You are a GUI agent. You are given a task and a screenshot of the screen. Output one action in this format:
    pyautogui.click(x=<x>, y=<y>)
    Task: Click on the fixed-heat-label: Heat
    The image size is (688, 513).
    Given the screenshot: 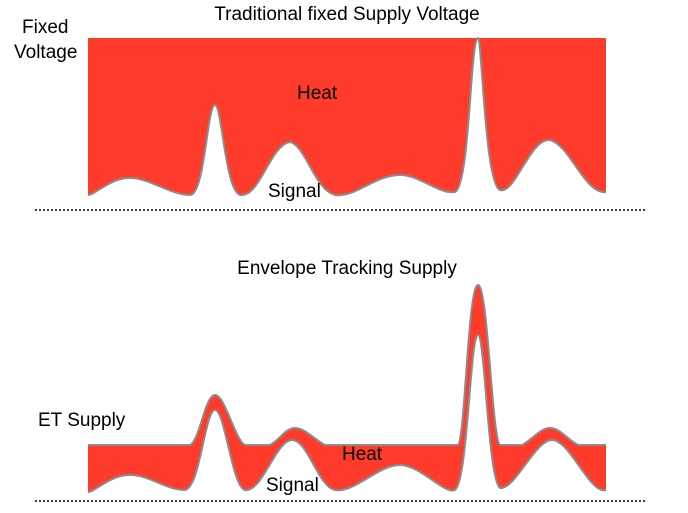 What is the action you would take?
    pyautogui.click(x=317, y=93)
    